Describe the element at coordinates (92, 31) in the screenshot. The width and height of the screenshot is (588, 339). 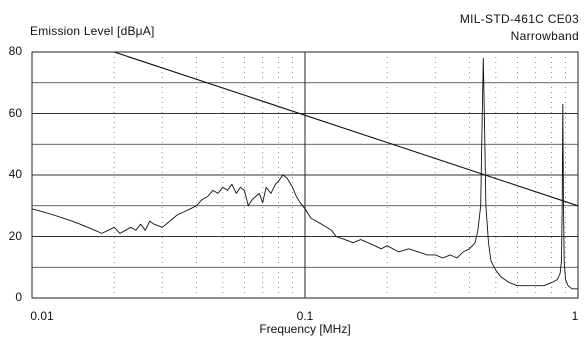
I see `y-axis-title: Emission Level [dBμA]` at that location.